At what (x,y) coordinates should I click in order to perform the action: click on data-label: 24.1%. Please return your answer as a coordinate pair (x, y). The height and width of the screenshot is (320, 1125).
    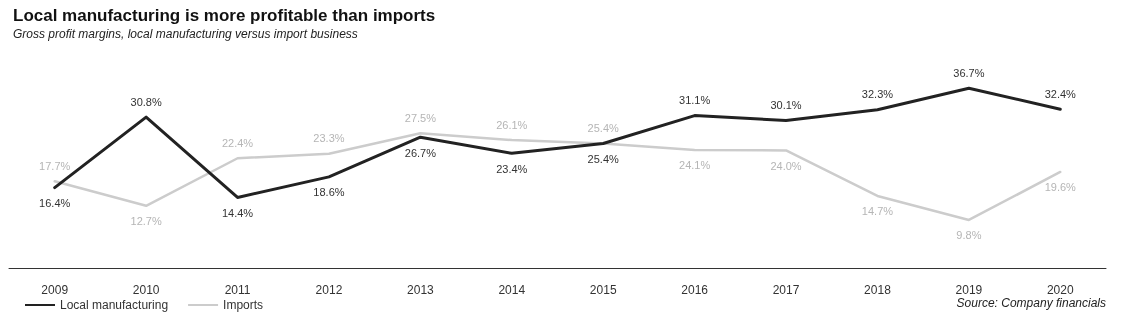
    Looking at the image, I should click on (695, 165).